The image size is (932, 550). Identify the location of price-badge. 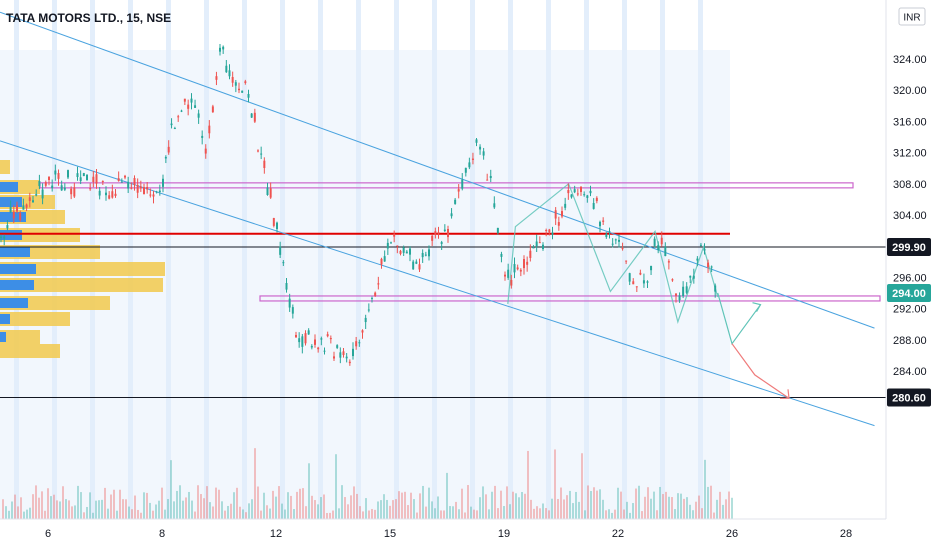
(909, 293).